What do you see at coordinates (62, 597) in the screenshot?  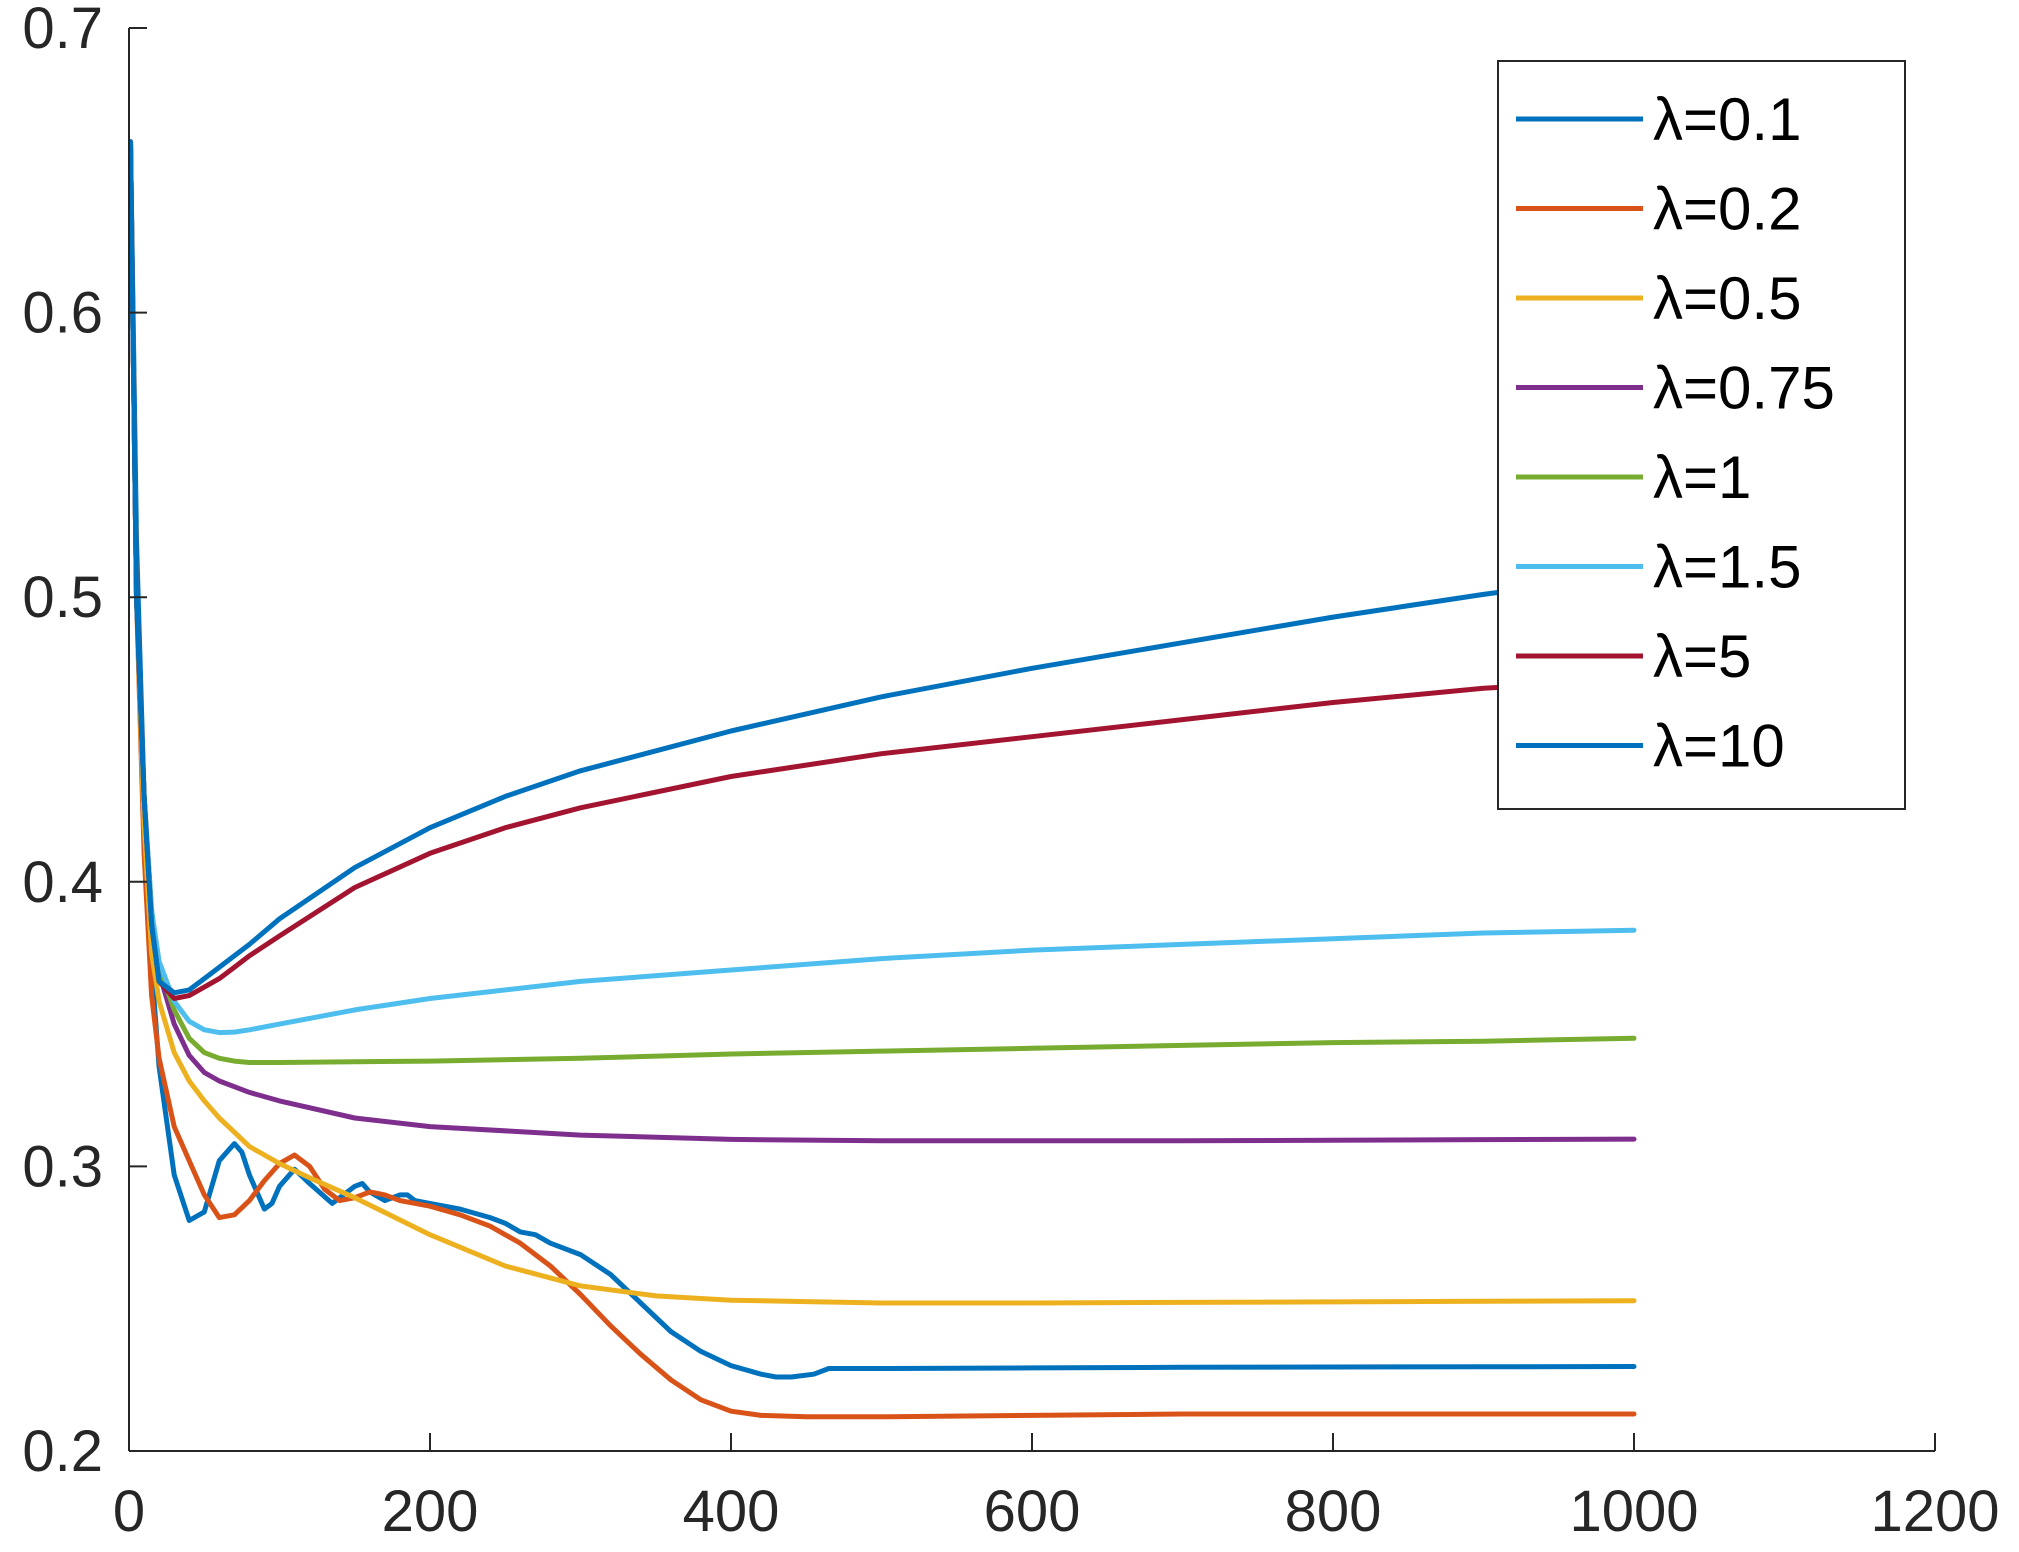 I see `y-tick-label: 0.5` at bounding box center [62, 597].